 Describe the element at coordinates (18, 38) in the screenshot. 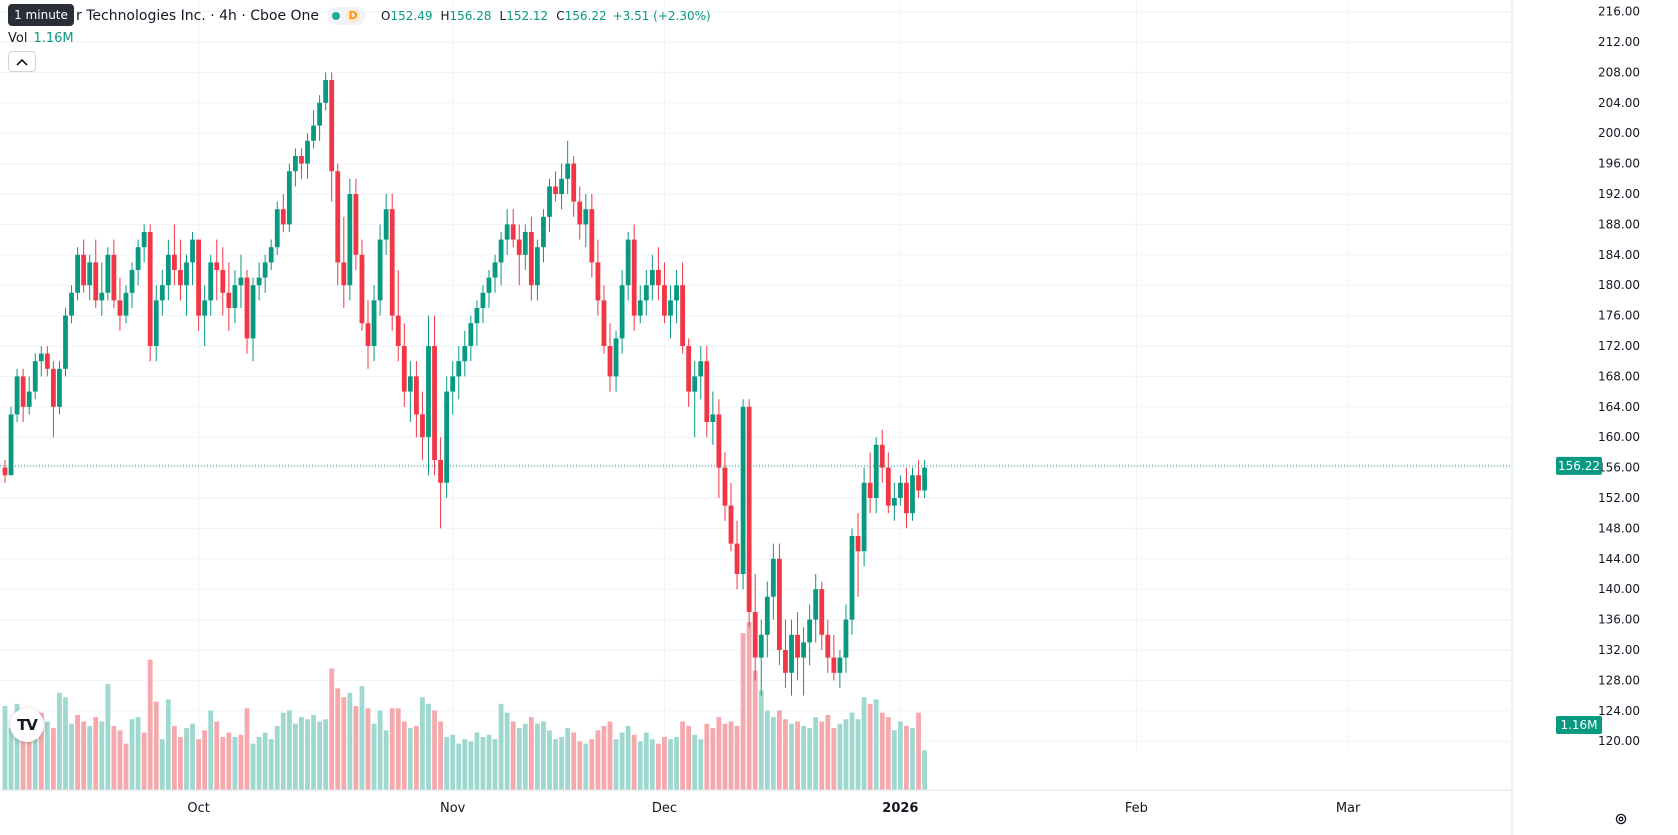

I see `volume-label: Vol` at that location.